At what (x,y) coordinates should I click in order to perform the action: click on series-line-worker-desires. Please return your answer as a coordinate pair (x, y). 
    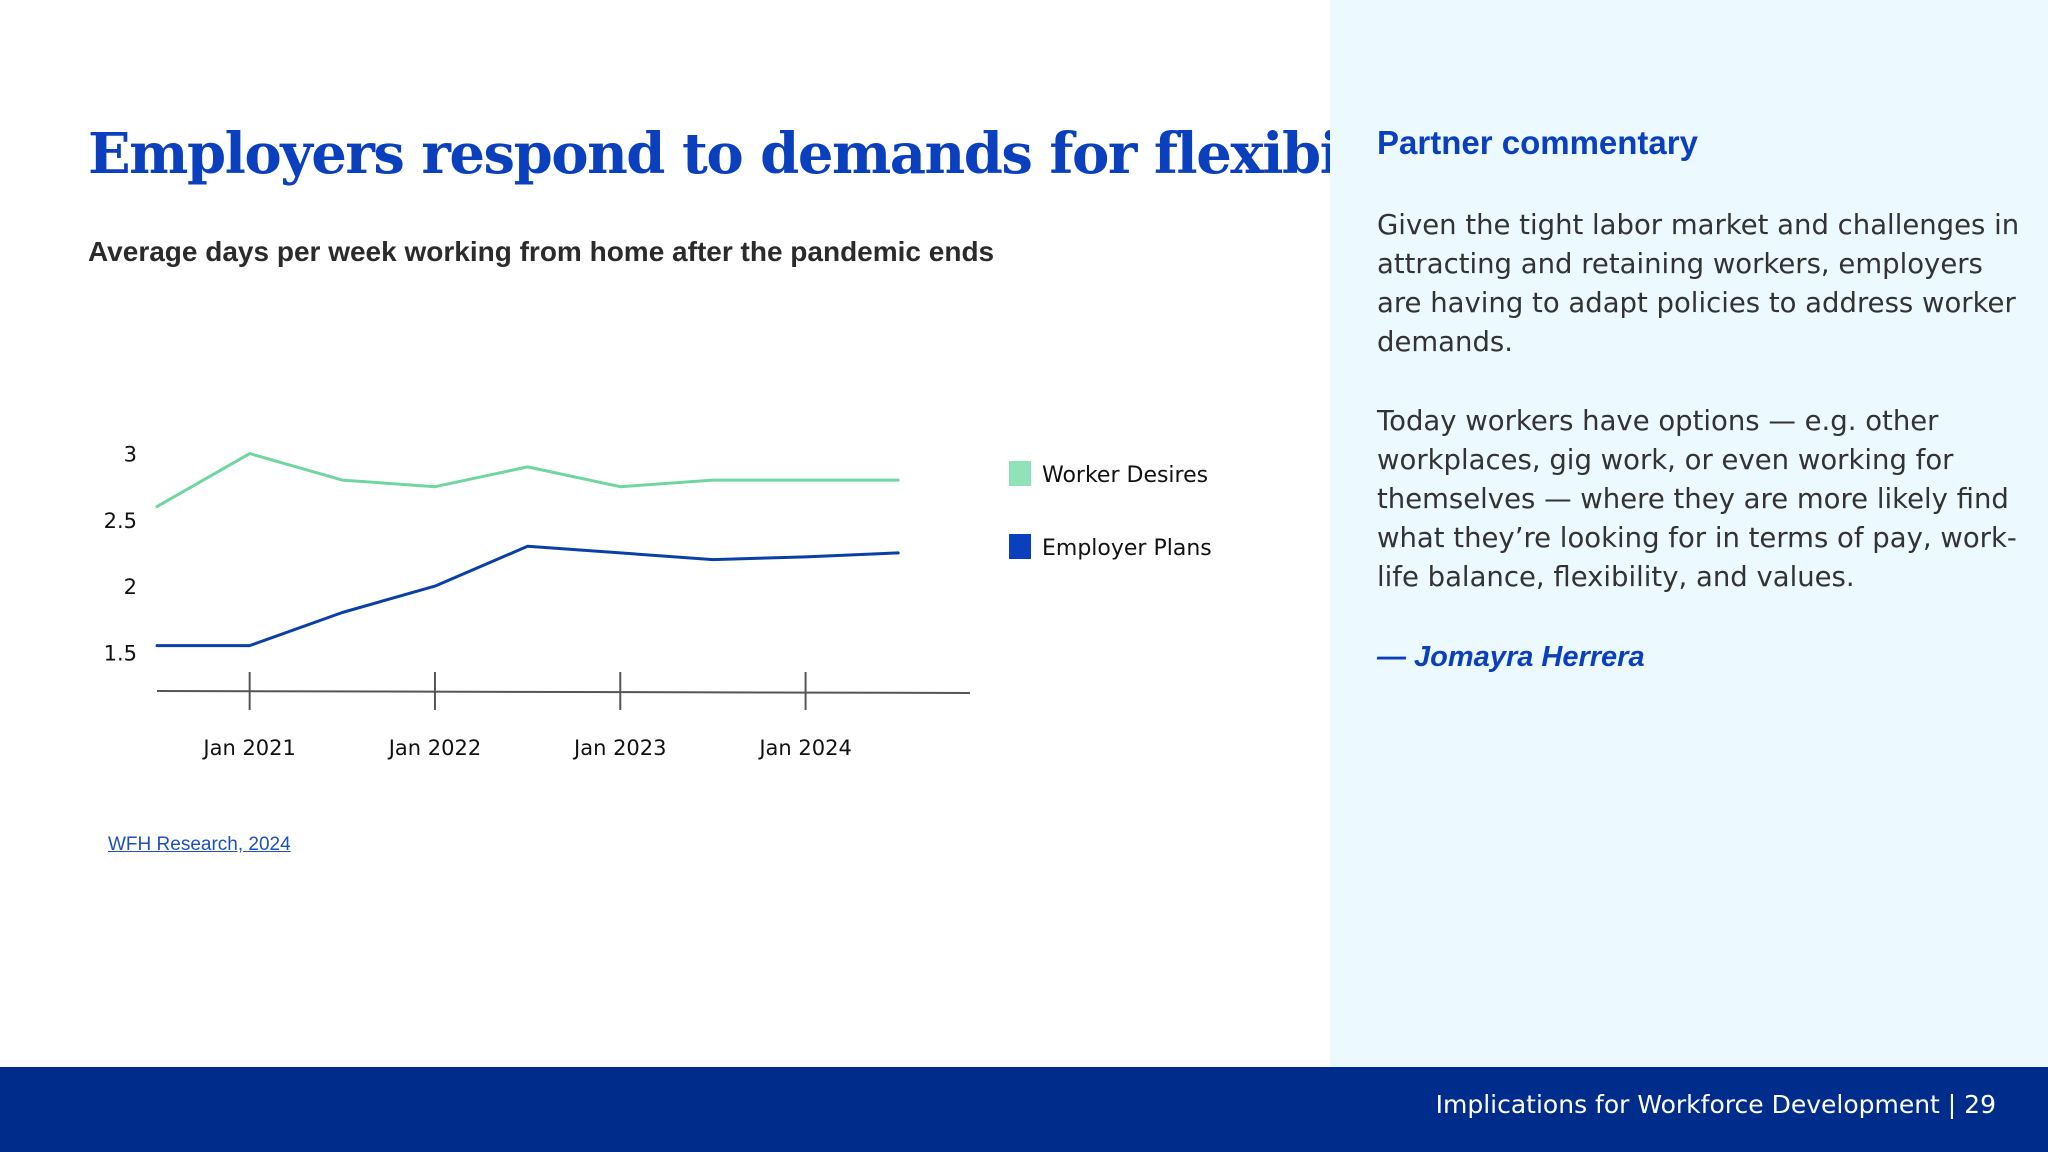
    Looking at the image, I should click on (527, 480).